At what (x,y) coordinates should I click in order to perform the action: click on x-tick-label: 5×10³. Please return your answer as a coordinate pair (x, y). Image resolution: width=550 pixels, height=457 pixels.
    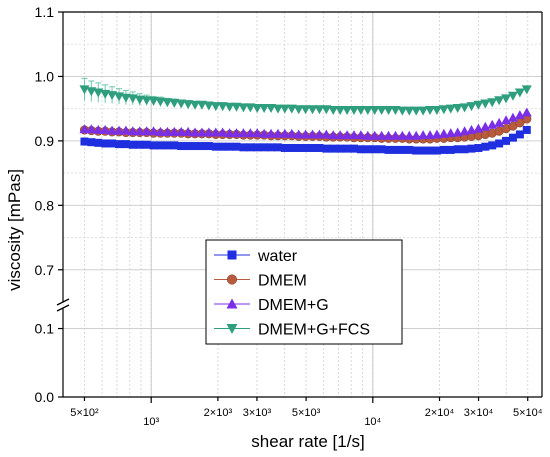
    Looking at the image, I should click on (306, 413).